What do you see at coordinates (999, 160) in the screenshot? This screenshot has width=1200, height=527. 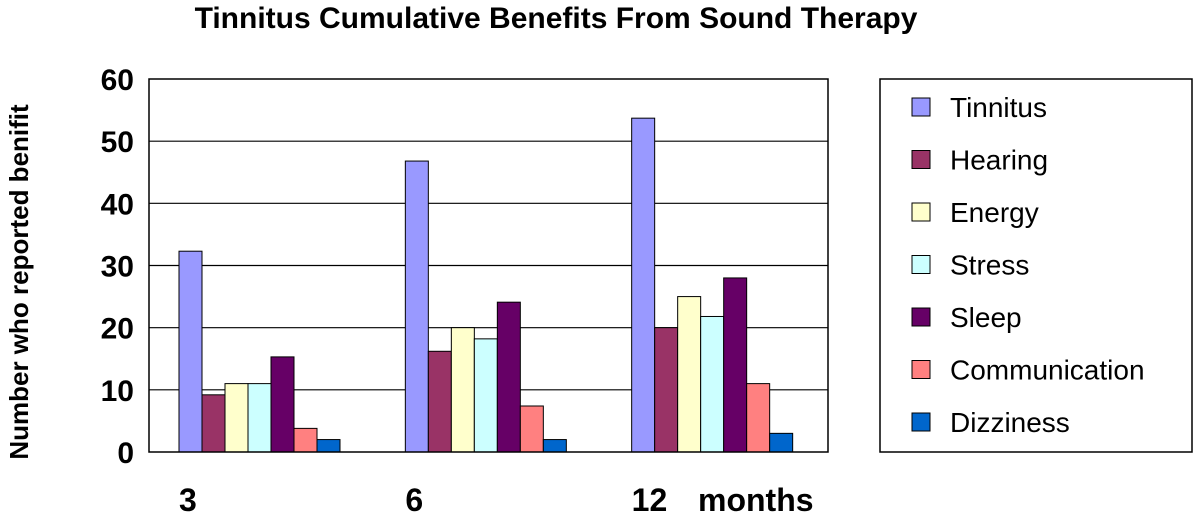 I see `legend-label-hearing: Hearing` at bounding box center [999, 160].